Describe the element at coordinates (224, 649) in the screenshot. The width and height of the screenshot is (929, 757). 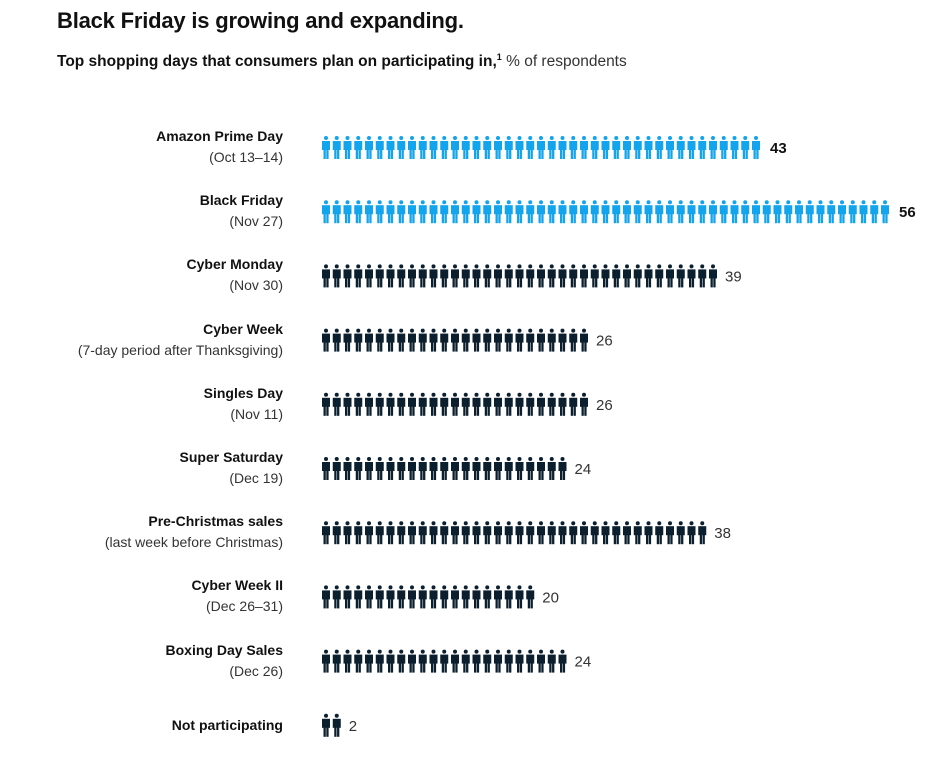
I see `category-name: Boxing Day Sales` at that location.